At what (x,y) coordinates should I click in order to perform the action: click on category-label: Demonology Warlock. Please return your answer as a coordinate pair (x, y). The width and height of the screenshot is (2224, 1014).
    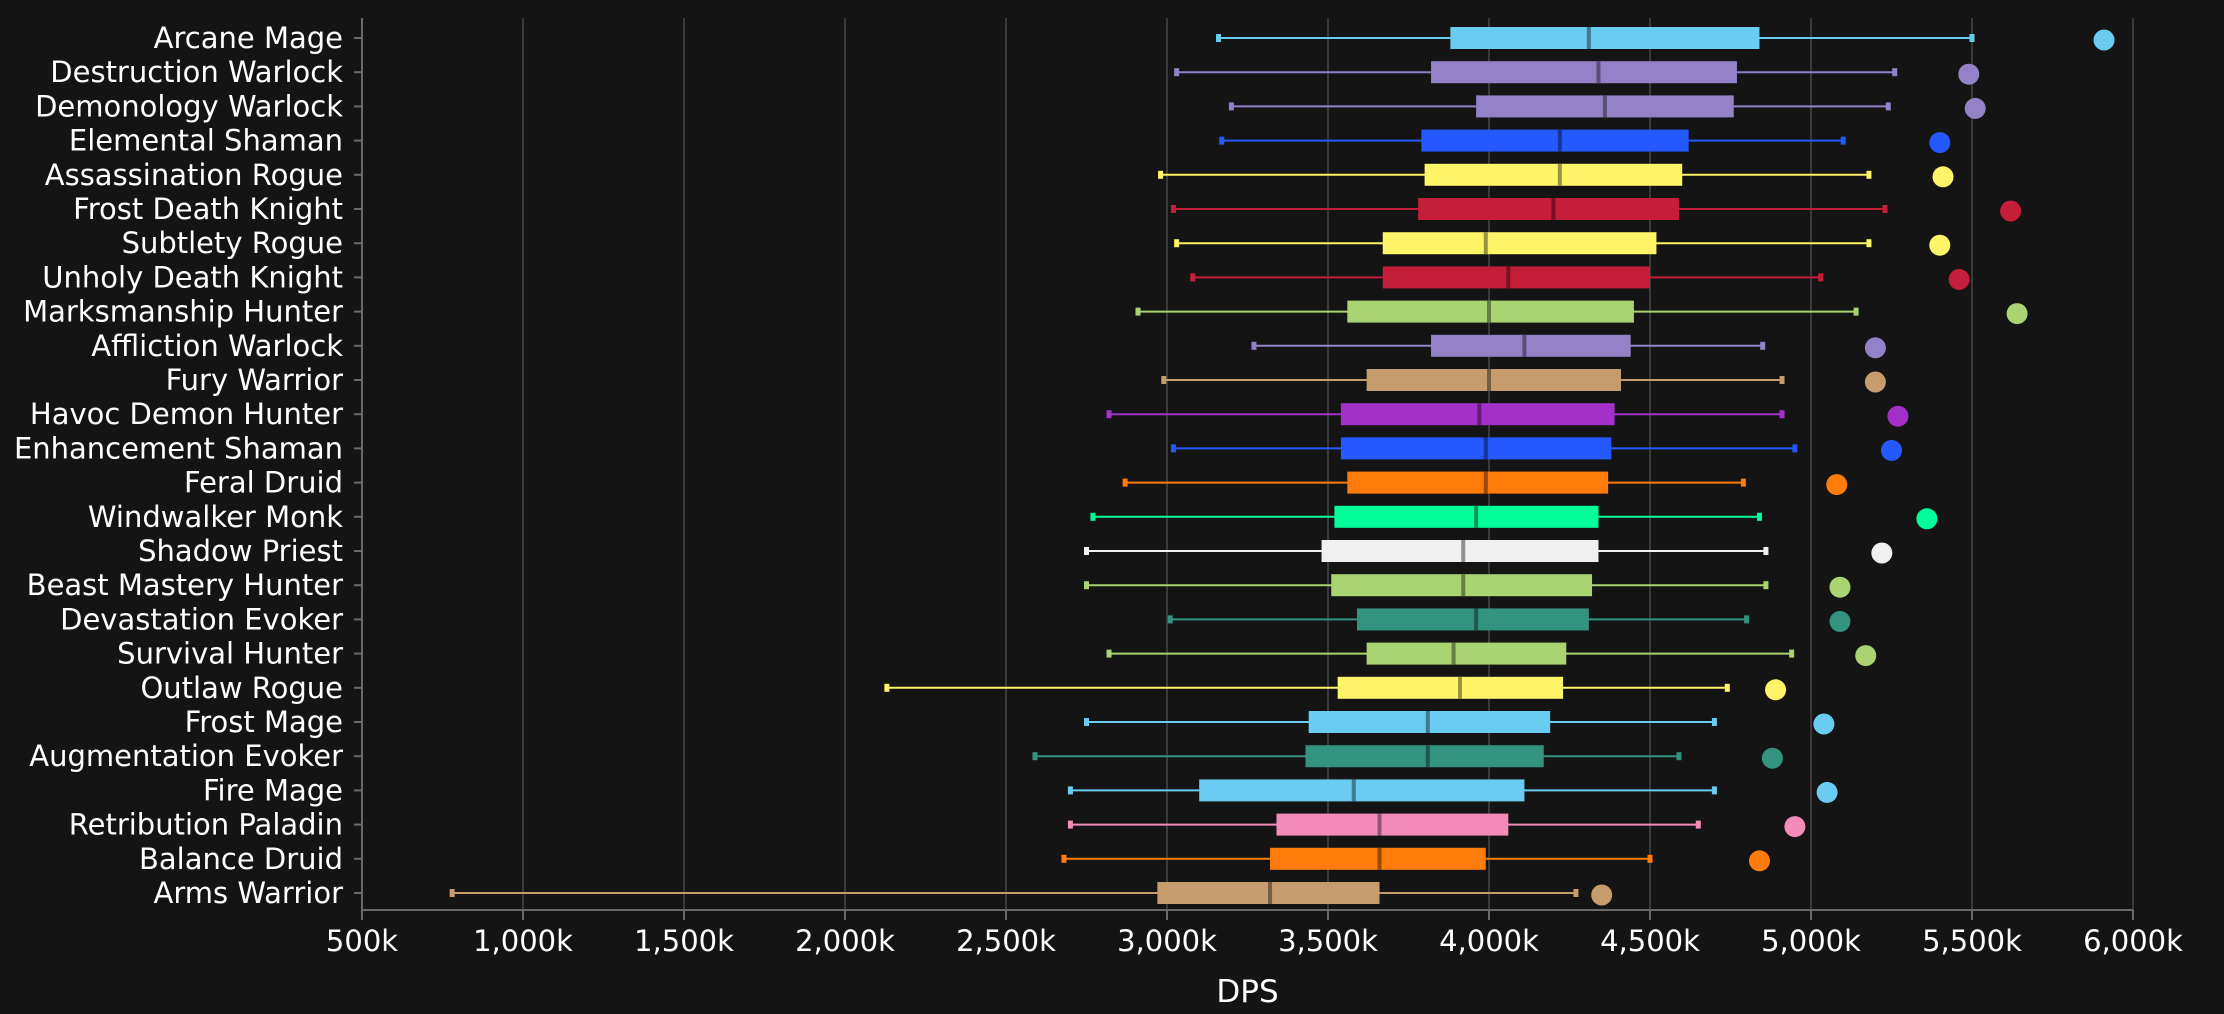
    Looking at the image, I should click on (189, 106).